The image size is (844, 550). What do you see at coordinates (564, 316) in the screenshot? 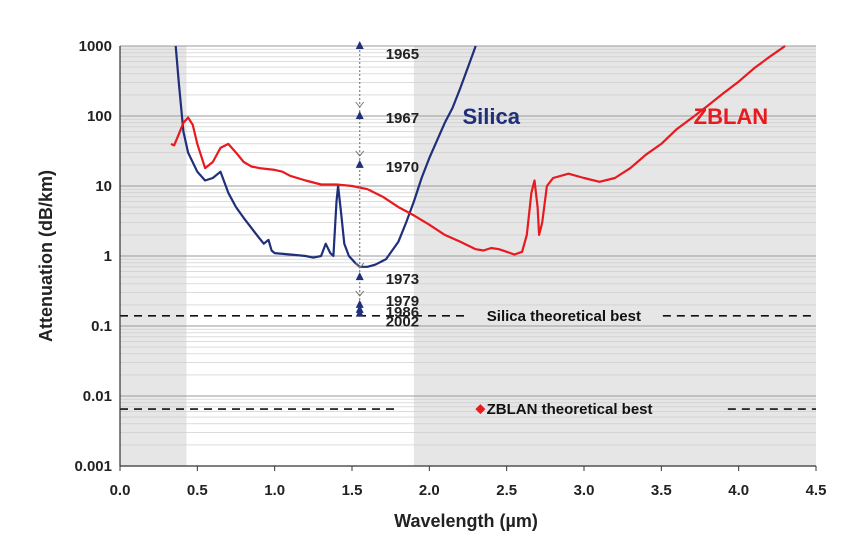
I see `reference-line-label: Silica theoretical best` at bounding box center [564, 316].